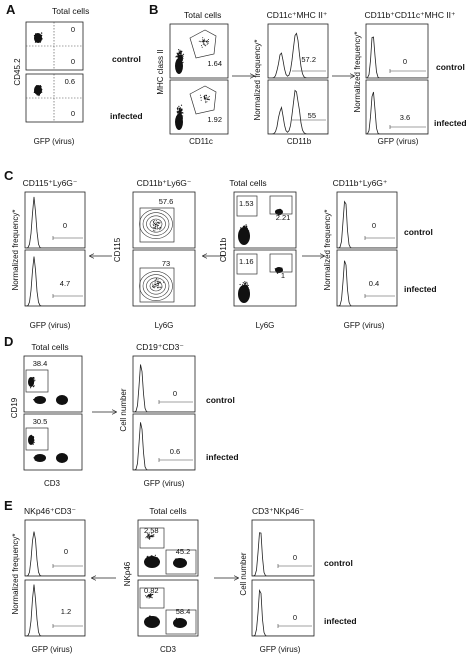  What do you see at coordinates (166, 201) in the screenshot?
I see `gate-percentage: 57.6` at bounding box center [166, 201].